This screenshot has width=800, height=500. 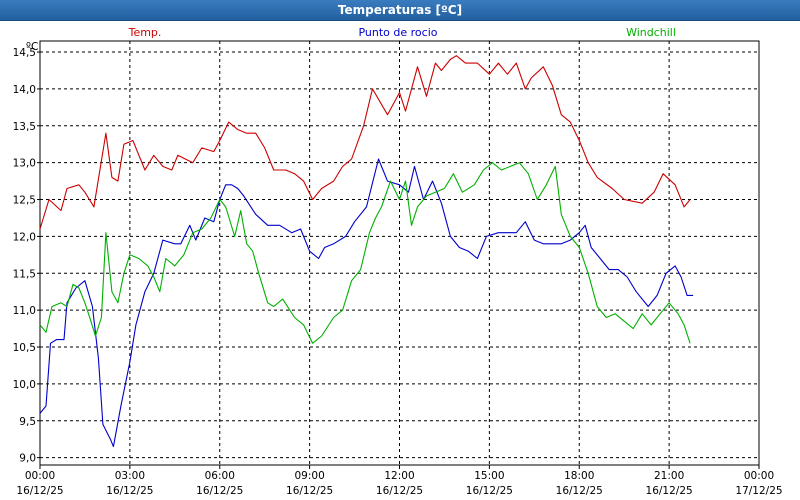 What do you see at coordinates (24, 237) in the screenshot?
I see `y-tick-label: 12,0` at bounding box center [24, 237].